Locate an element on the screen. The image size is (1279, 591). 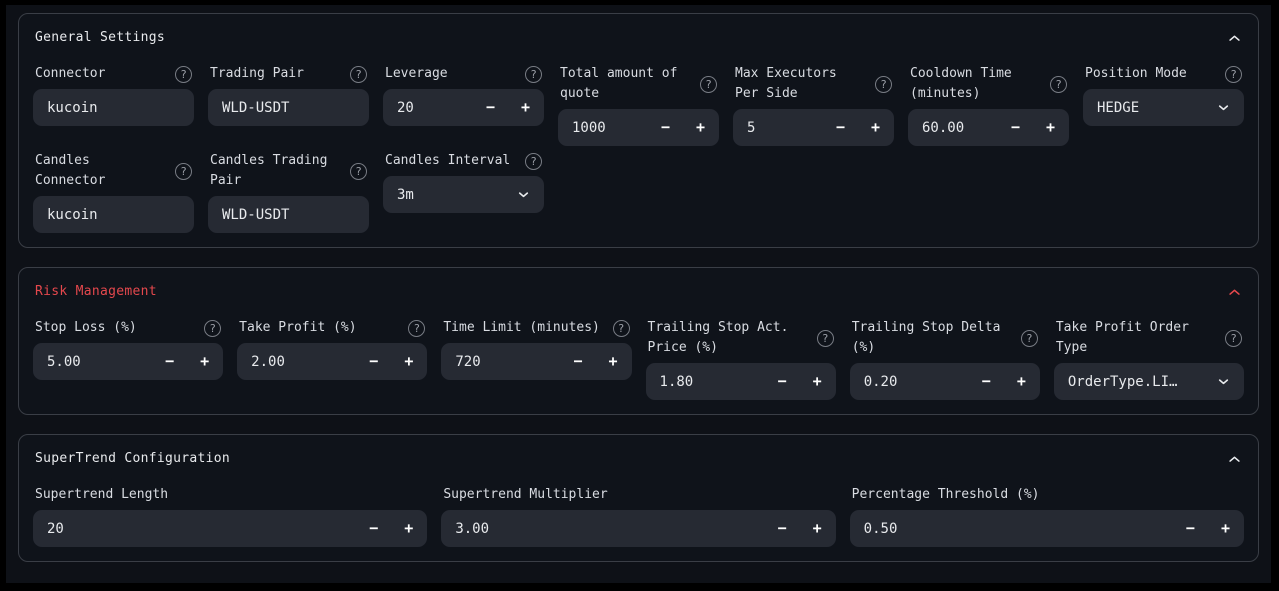
trailing-stop-act-price-stepper: 1.80 − + is located at coordinates (740, 381).